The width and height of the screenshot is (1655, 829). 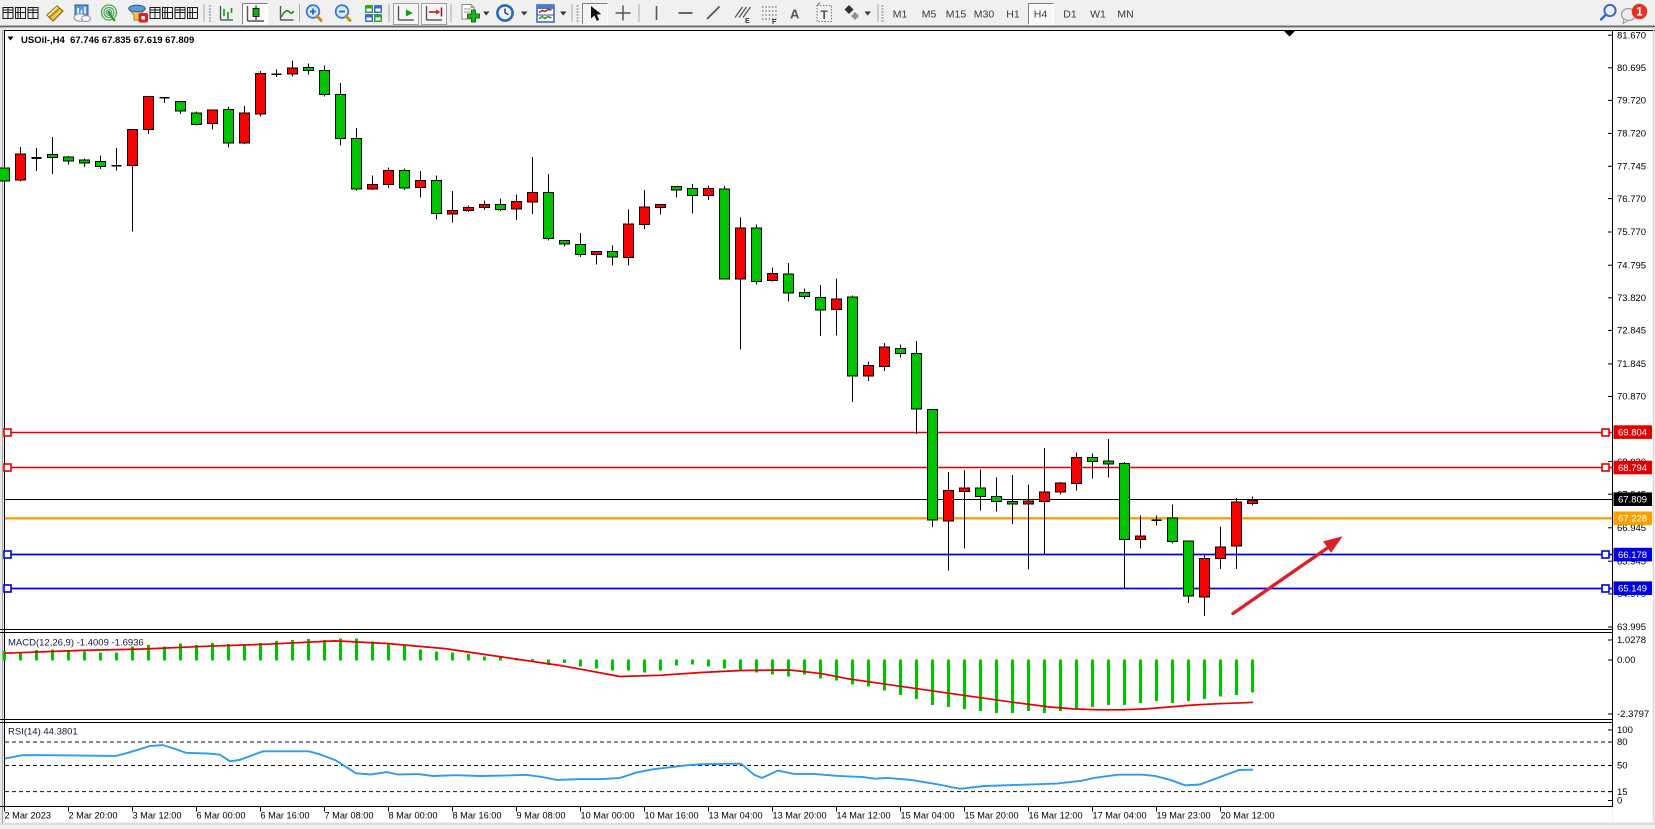 I want to click on svg-text: 1.0278, so click(x=1631, y=640).